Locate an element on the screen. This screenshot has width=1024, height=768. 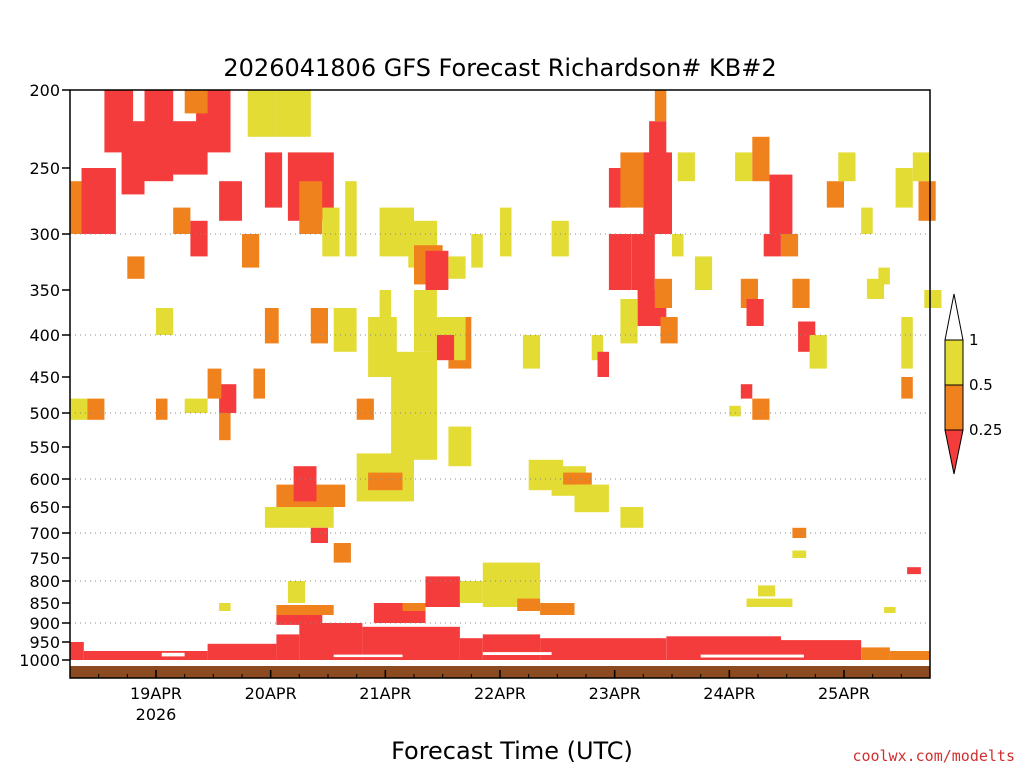
colorbar-label: 1 is located at coordinates (974, 340).